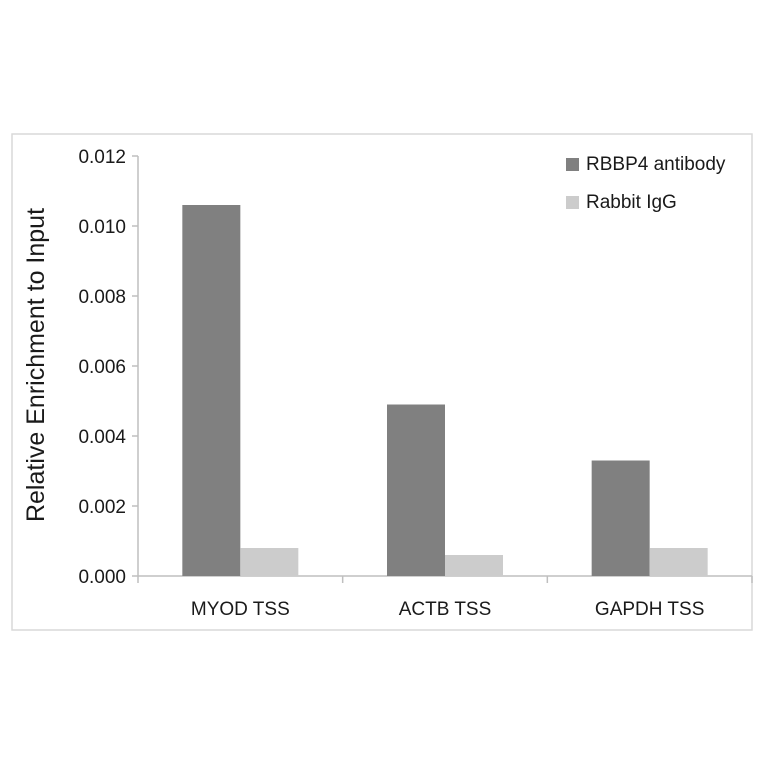  I want to click on y-tick-label: 0.000, so click(102, 577).